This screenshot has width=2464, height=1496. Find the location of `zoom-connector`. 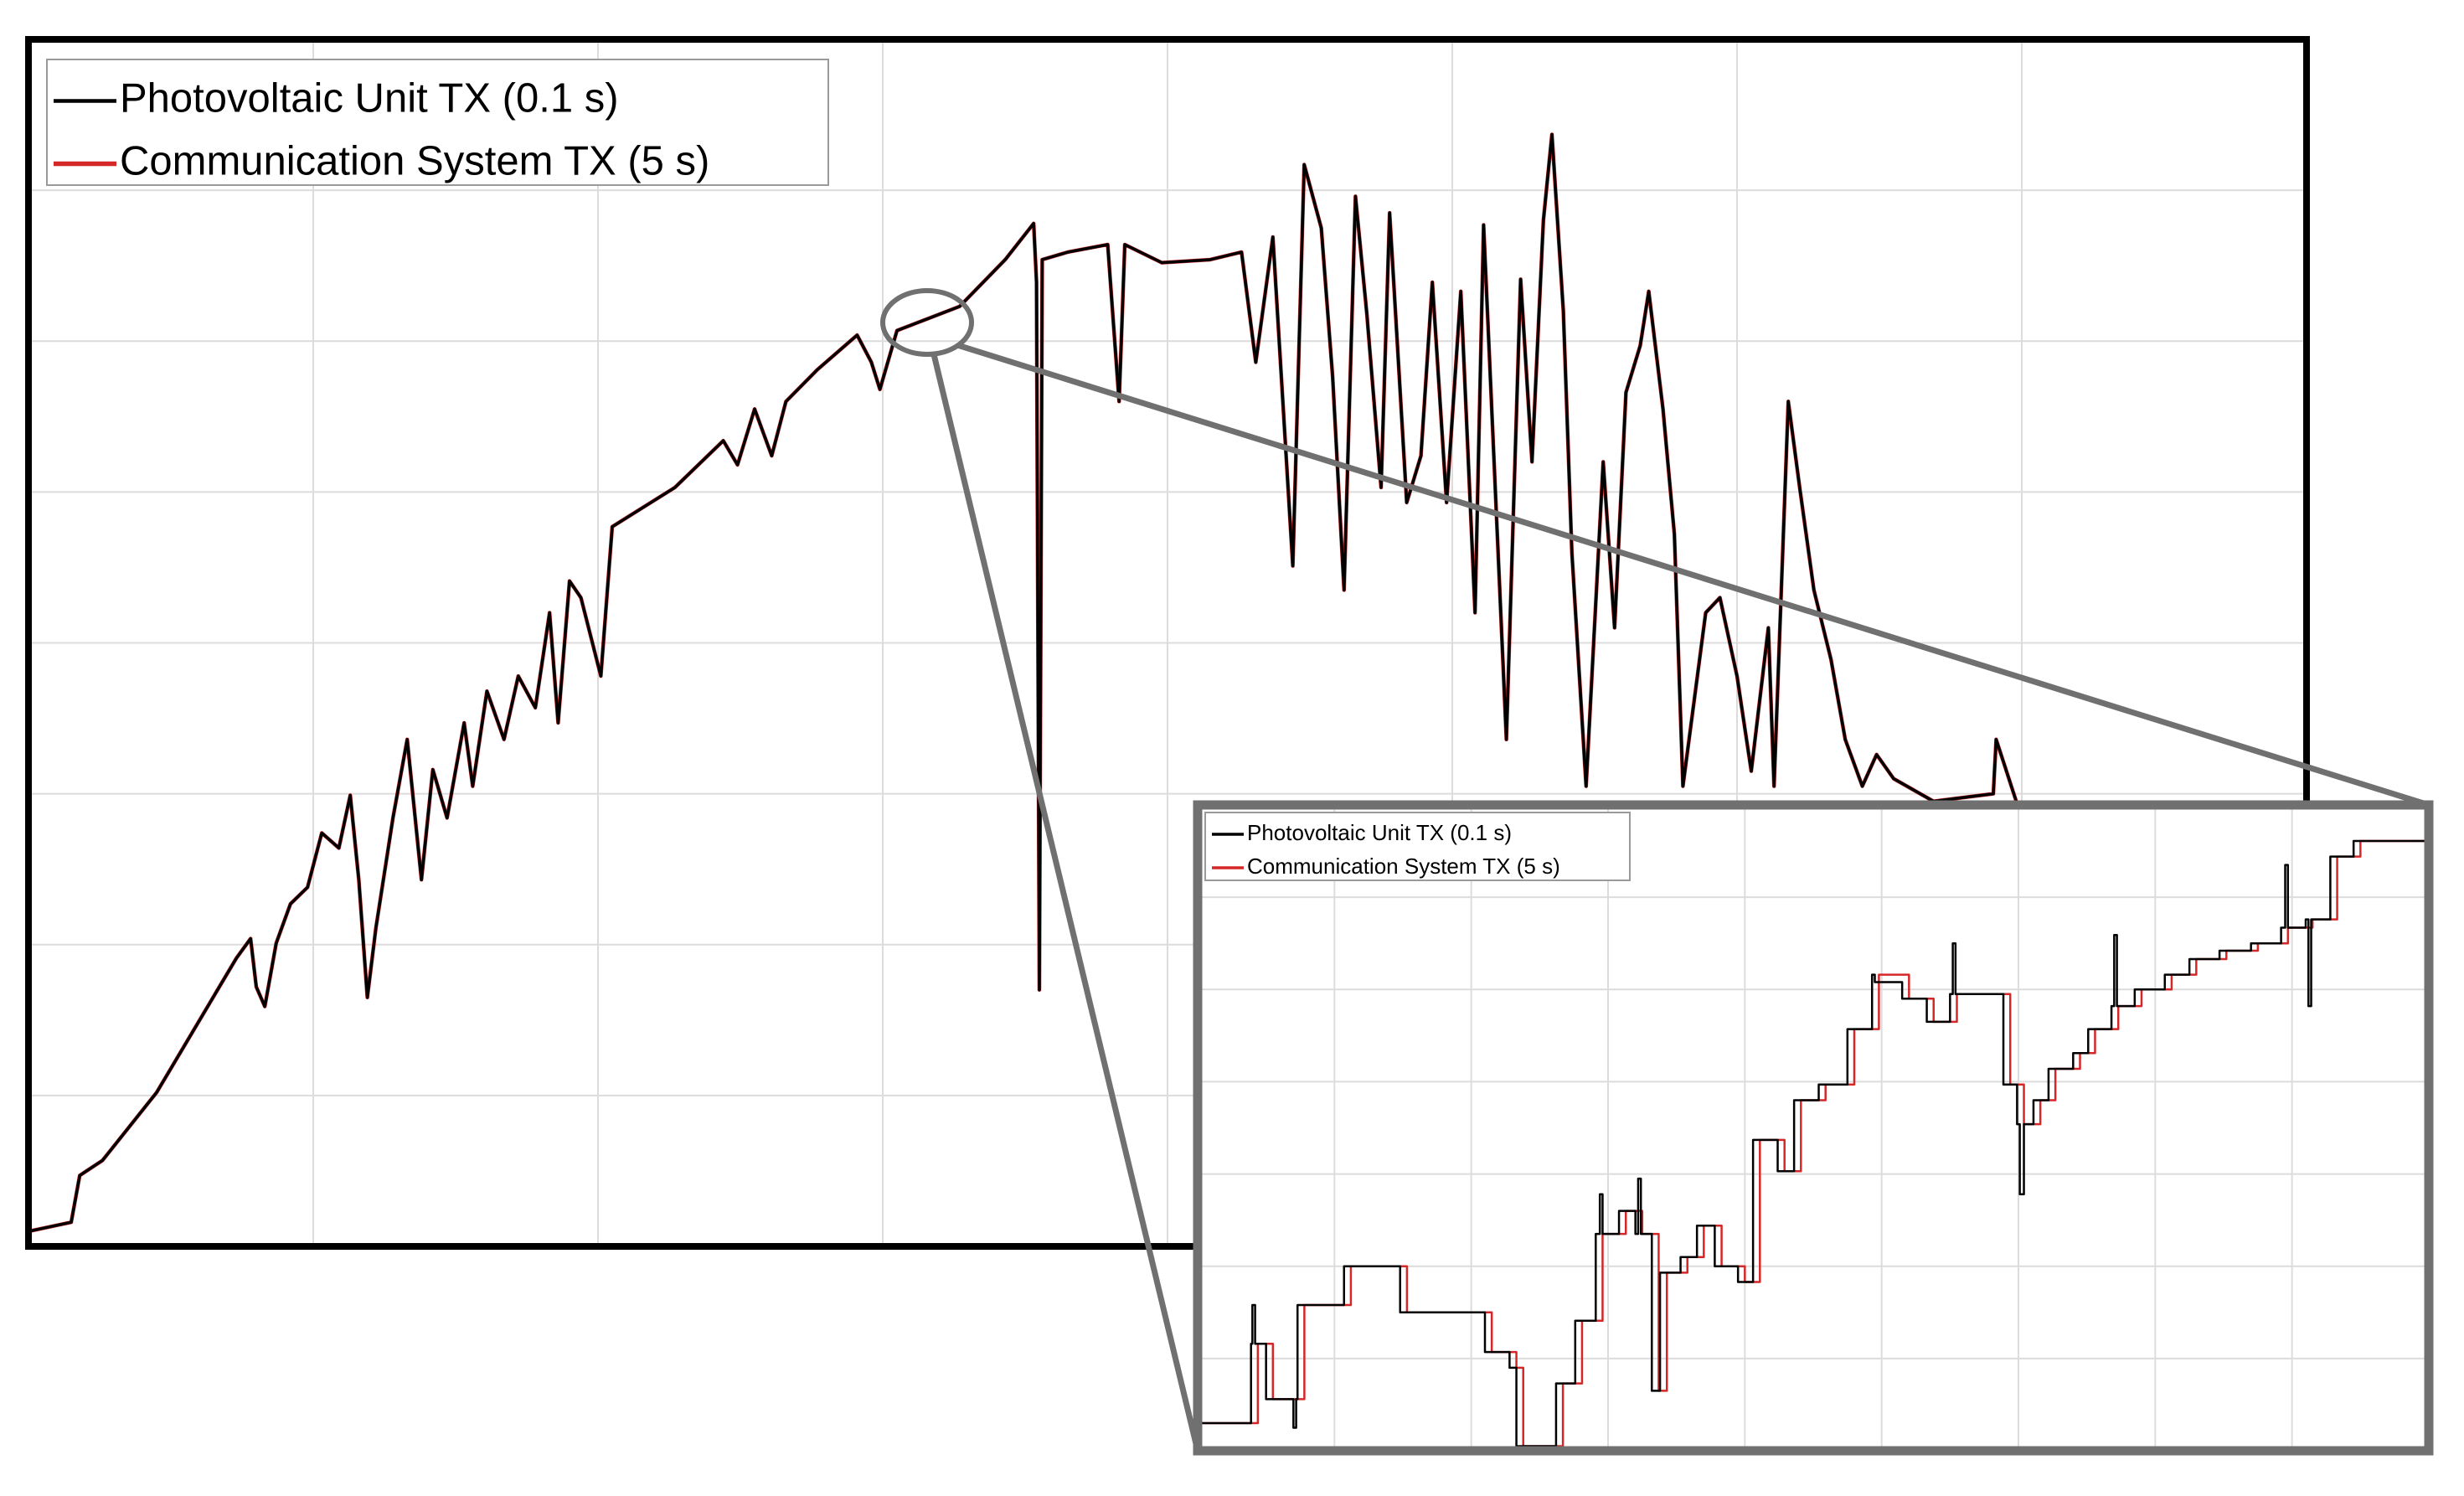

zoom-connector is located at coordinates (1065, 902).